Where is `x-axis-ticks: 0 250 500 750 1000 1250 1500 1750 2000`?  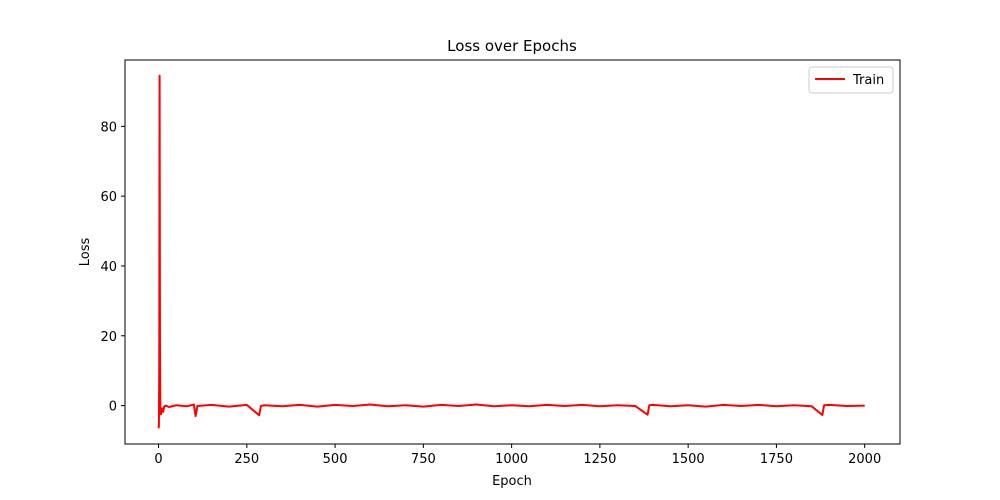 x-axis-ticks: 0 250 500 750 1000 1250 1500 1750 2000 is located at coordinates (517, 455).